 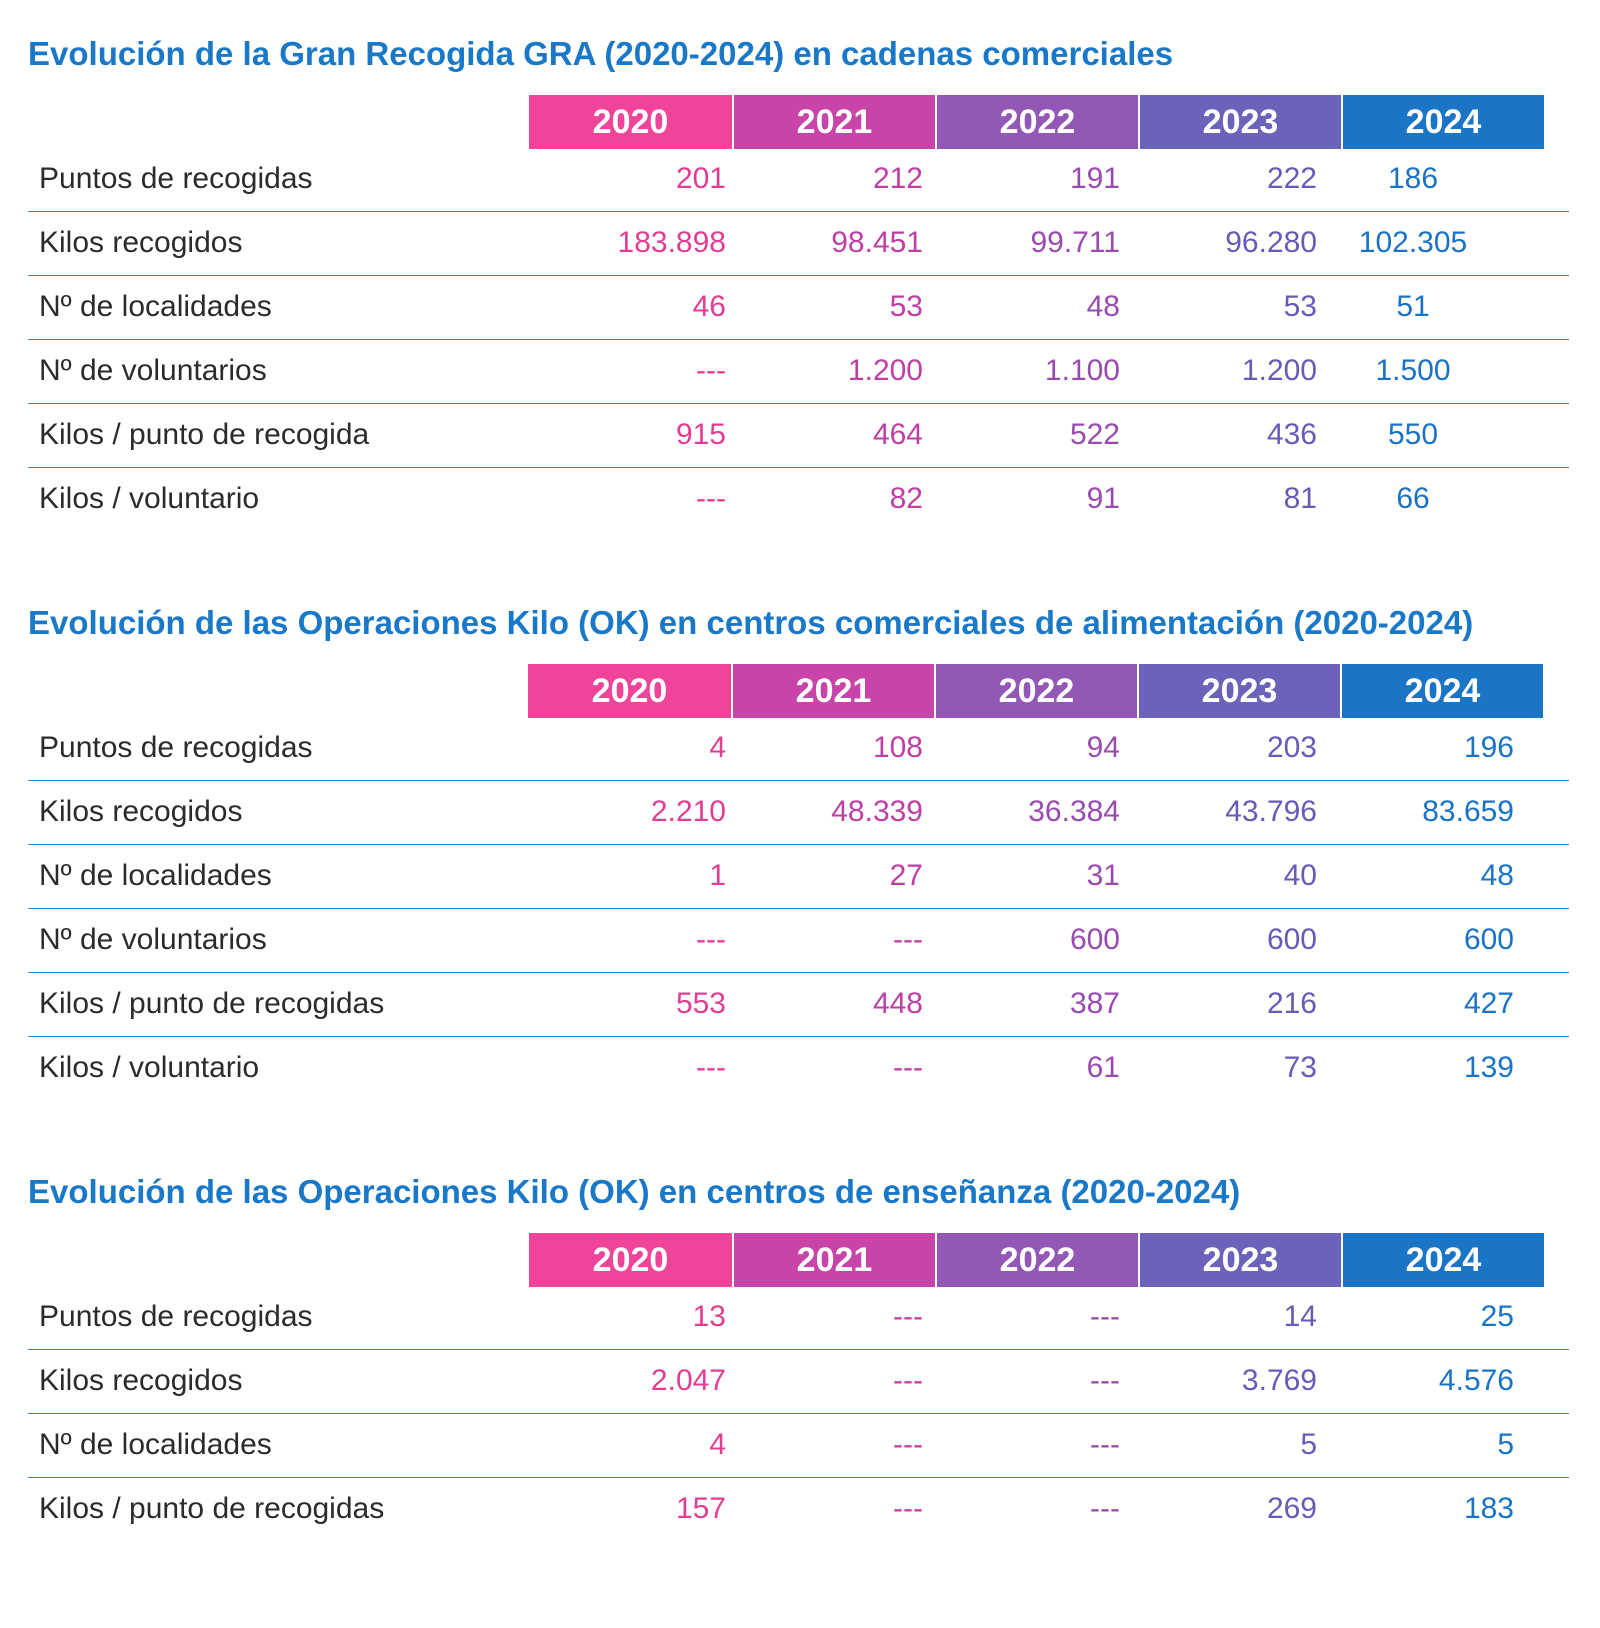 I want to click on value-2023: 53, so click(x=1300, y=306).